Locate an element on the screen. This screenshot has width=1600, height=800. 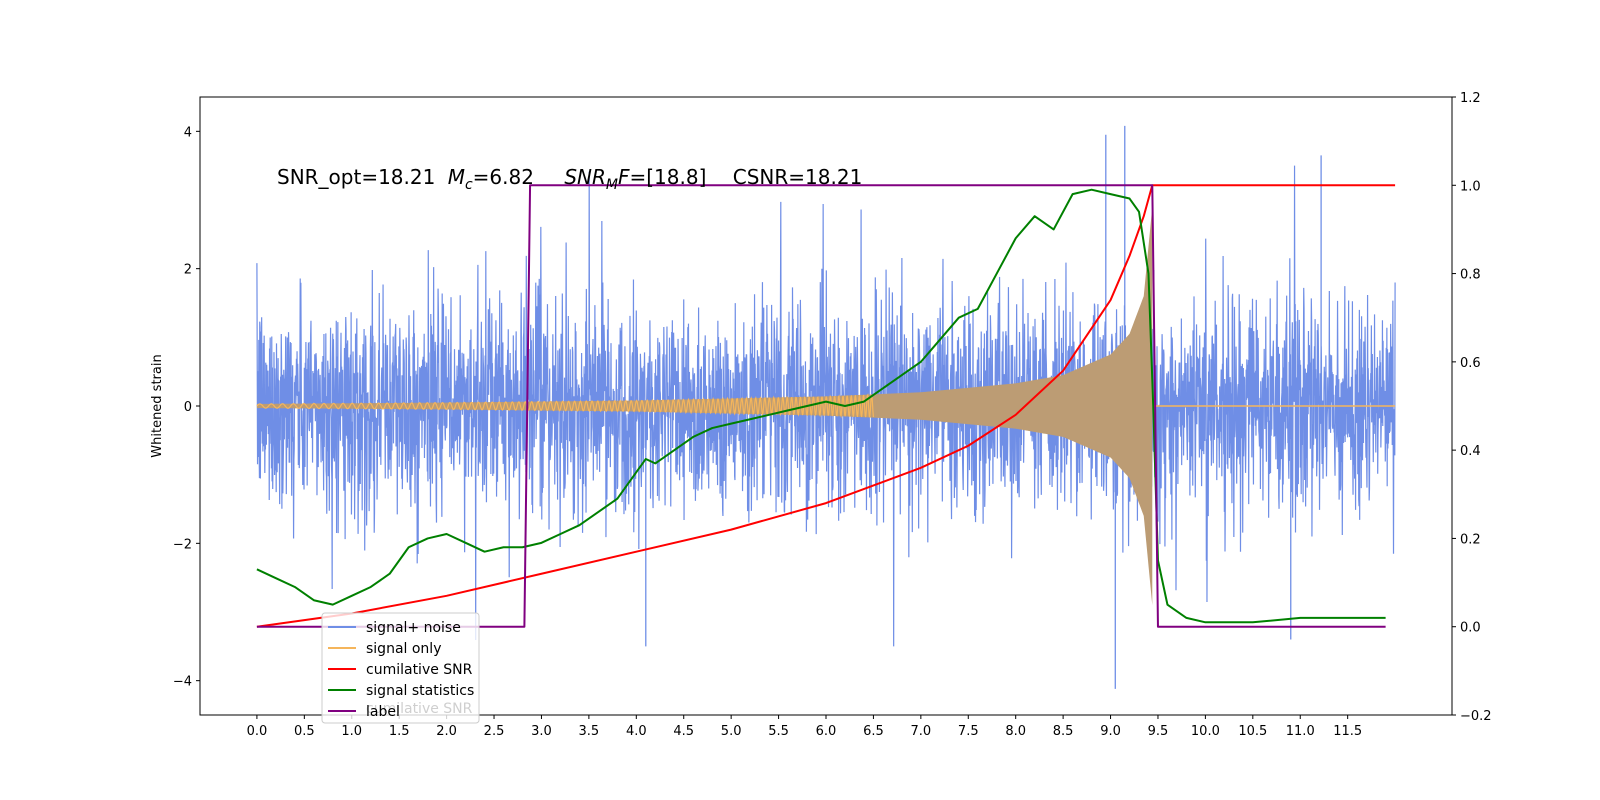
x-tick-label: 5.0 is located at coordinates (731, 731).